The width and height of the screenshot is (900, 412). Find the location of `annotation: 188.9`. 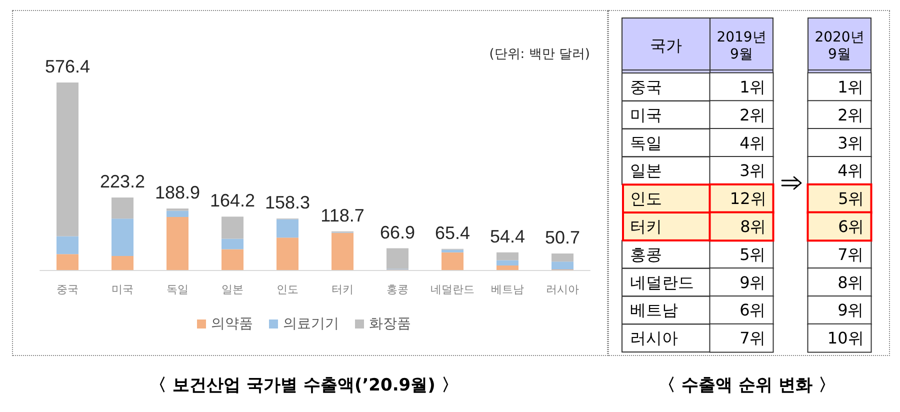

annotation: 188.9 is located at coordinates (177, 192).